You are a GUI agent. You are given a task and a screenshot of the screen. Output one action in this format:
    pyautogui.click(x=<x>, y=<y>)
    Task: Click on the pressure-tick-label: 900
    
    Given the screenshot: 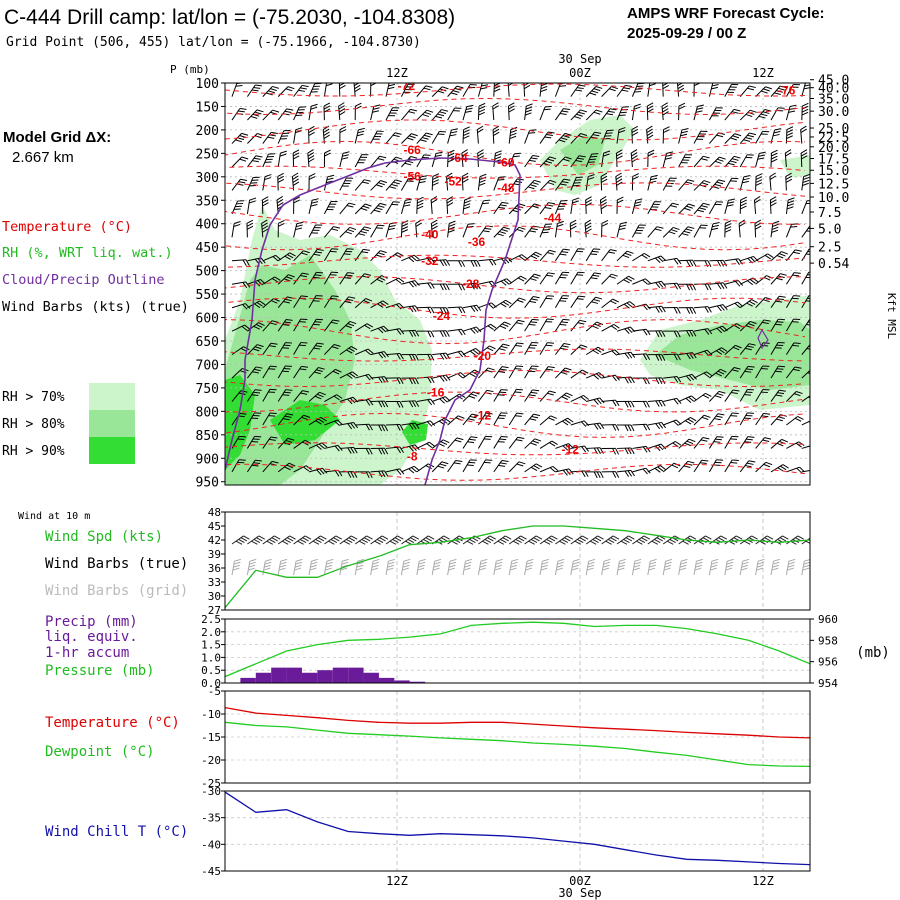 What is the action you would take?
    pyautogui.click(x=207, y=459)
    